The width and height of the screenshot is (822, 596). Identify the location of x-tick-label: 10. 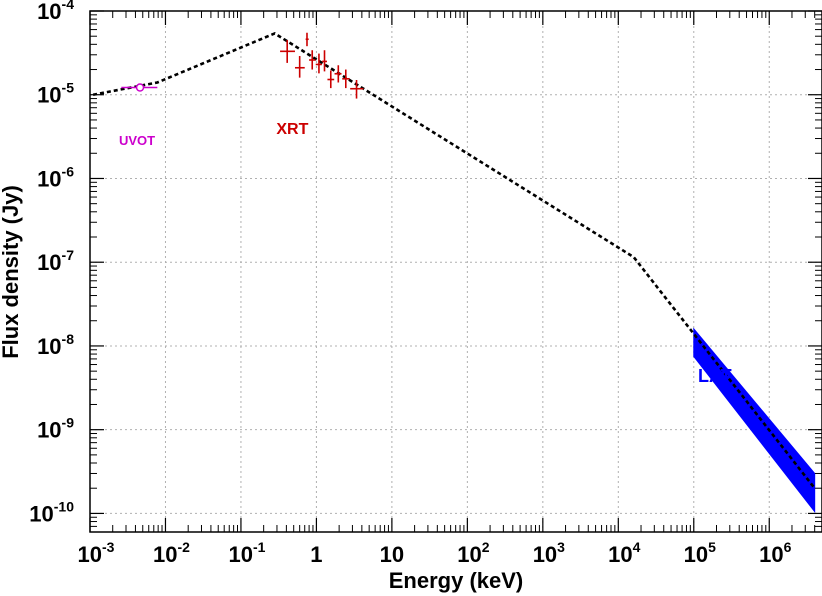
(392, 554).